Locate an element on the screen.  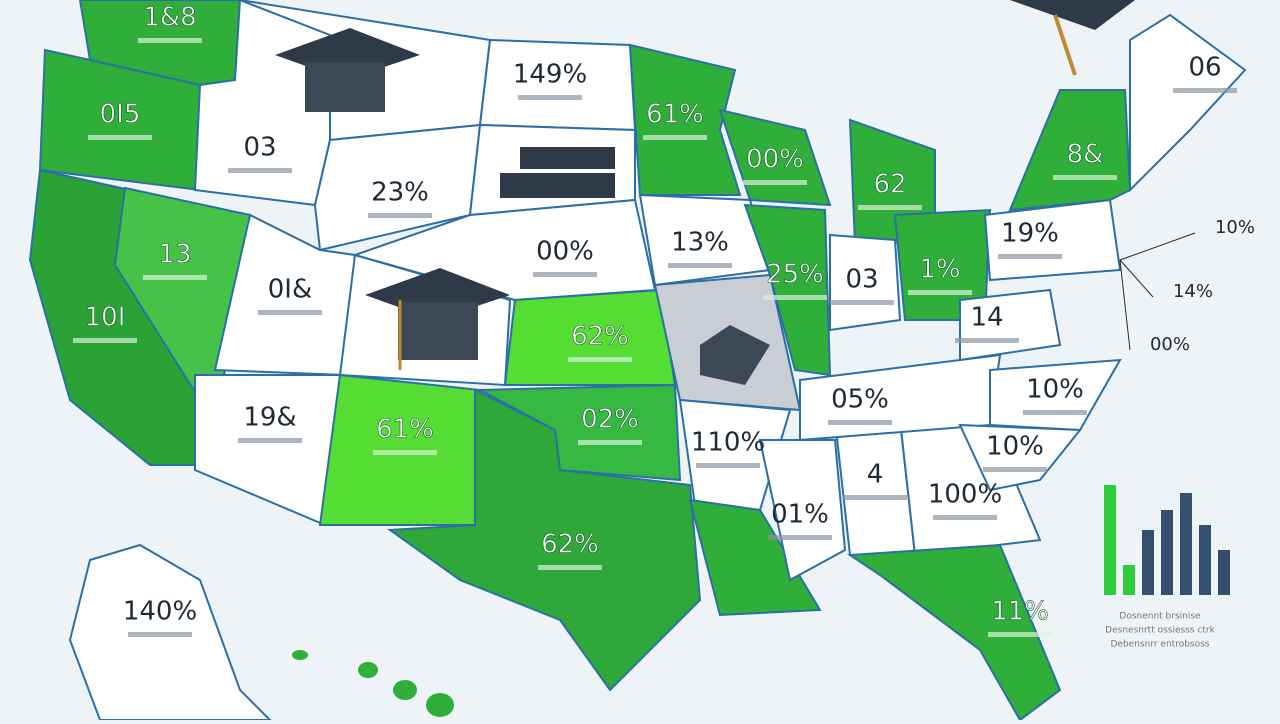
region-label: 13% is located at coordinates (700, 243).